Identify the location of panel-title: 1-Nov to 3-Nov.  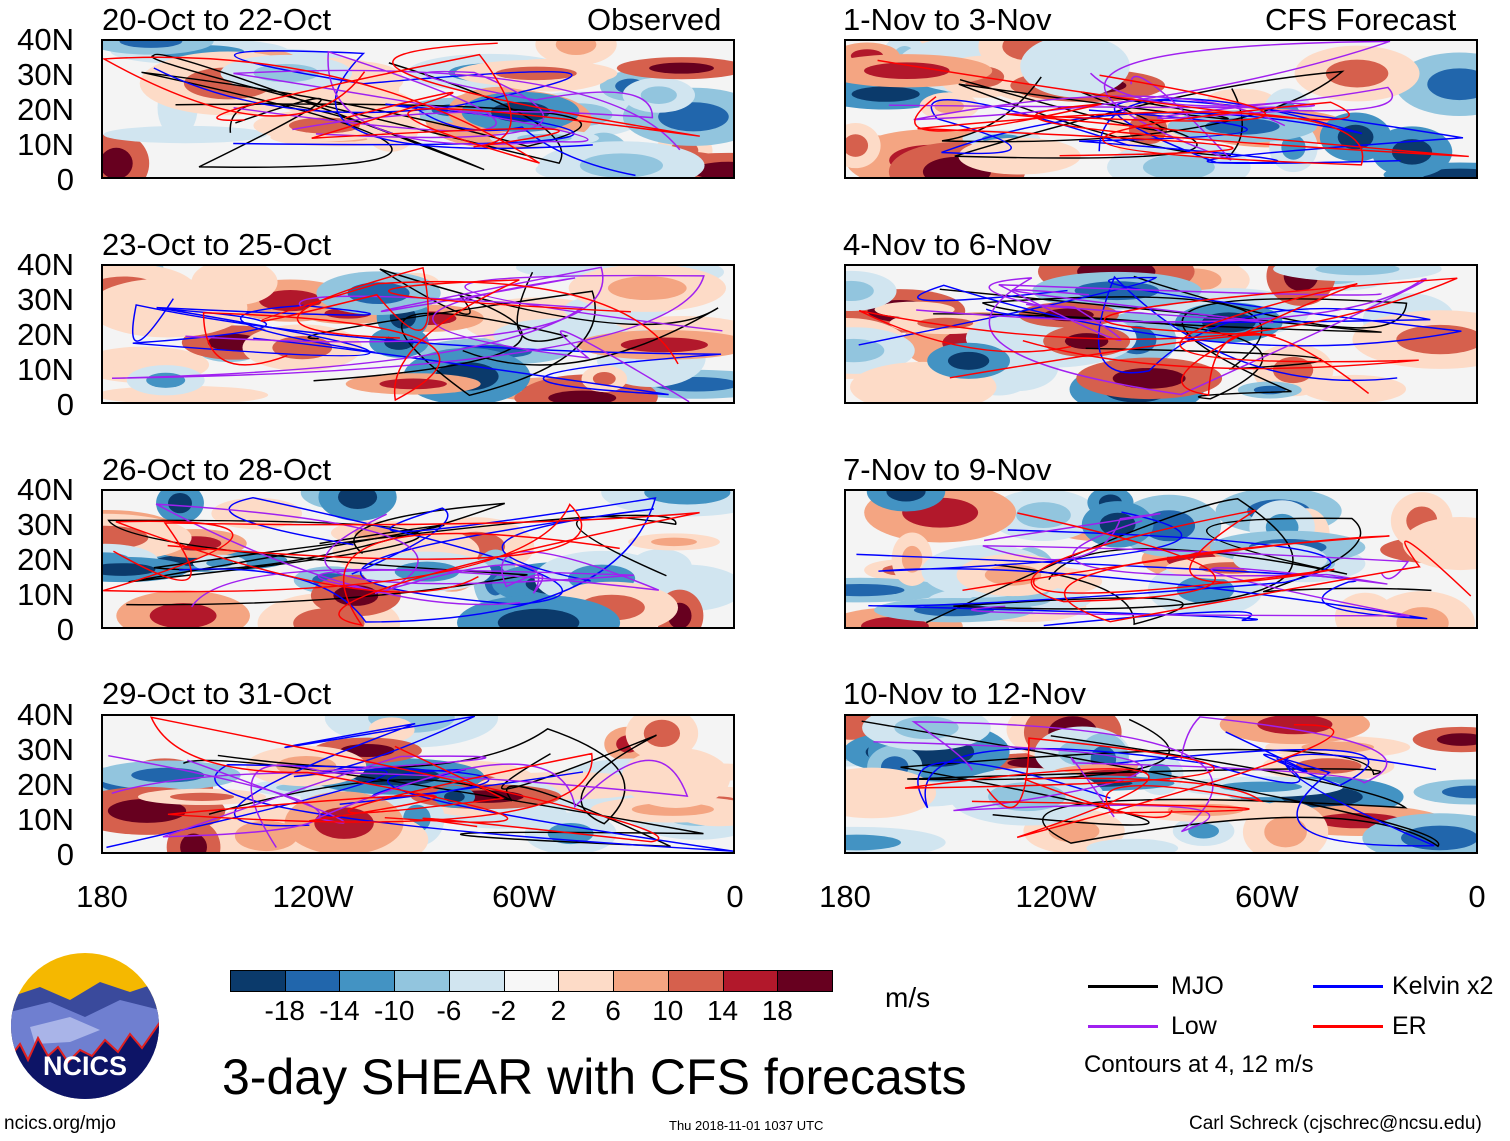
(947, 19).